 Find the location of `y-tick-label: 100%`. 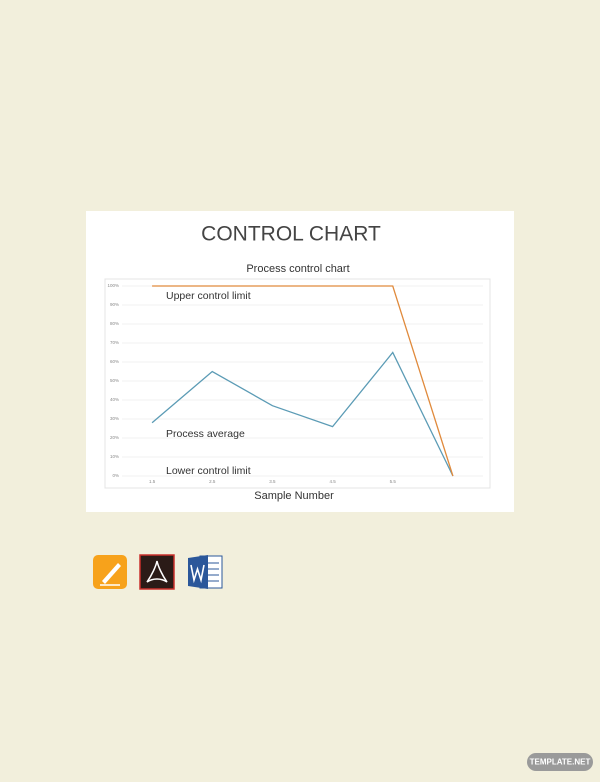

y-tick-label: 100% is located at coordinates (113, 285).